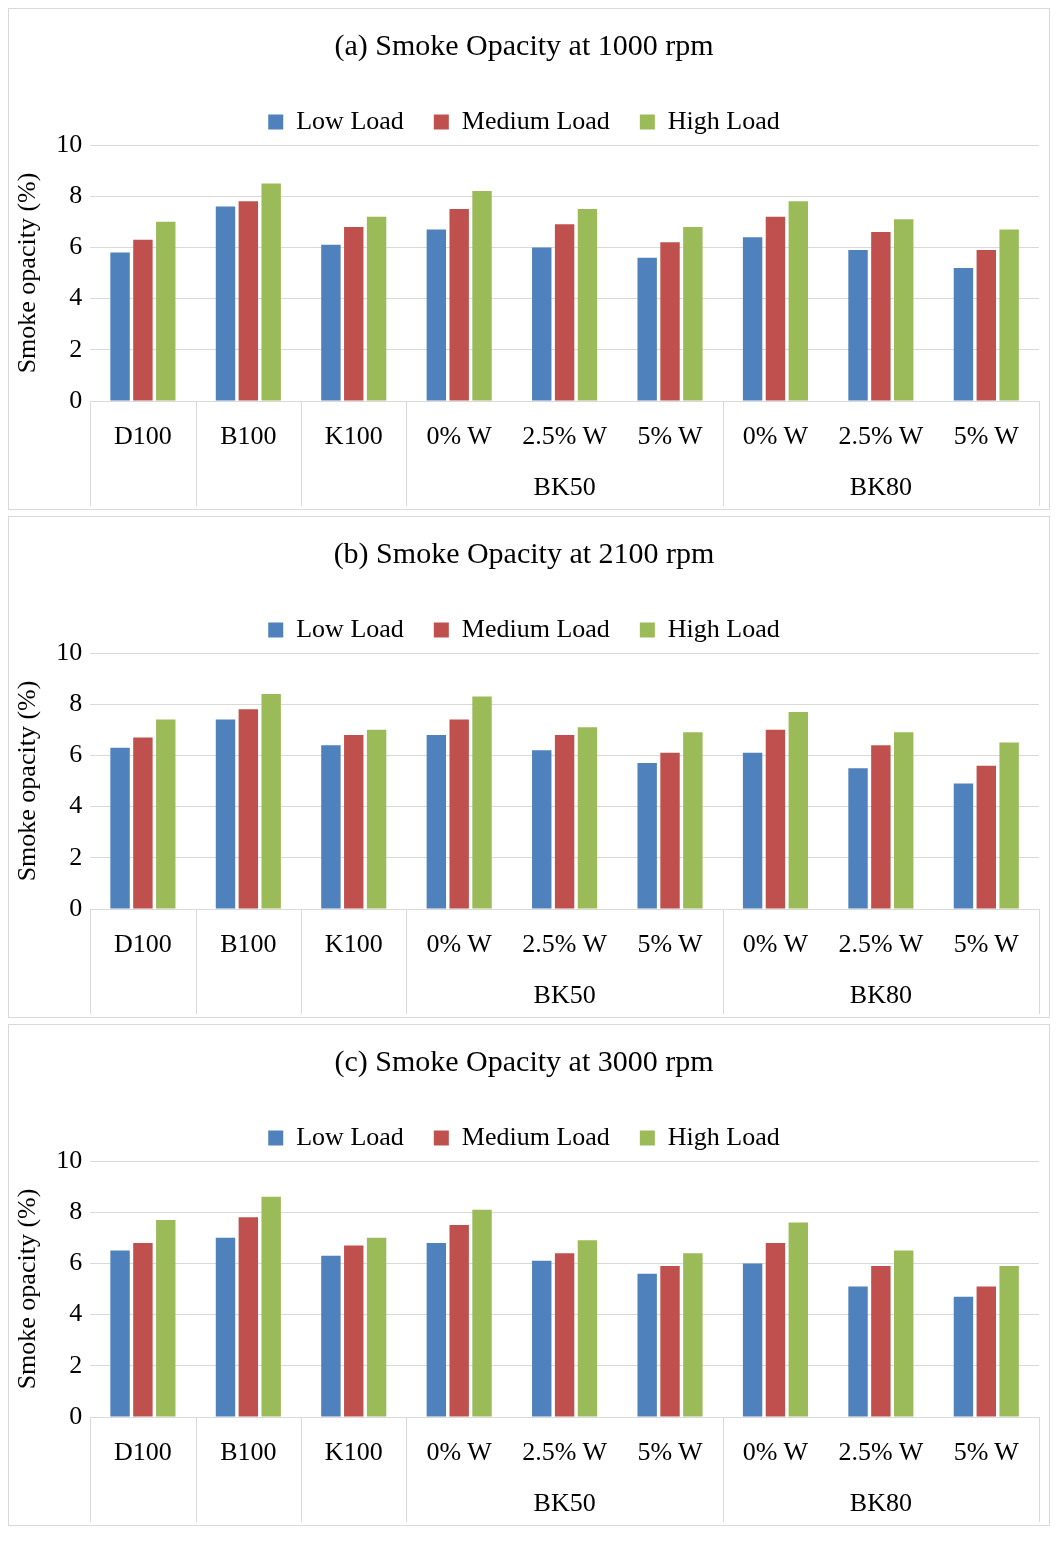 The height and width of the screenshot is (1553, 1062). What do you see at coordinates (143, 943) in the screenshot?
I see `x-tick-label: D100` at bounding box center [143, 943].